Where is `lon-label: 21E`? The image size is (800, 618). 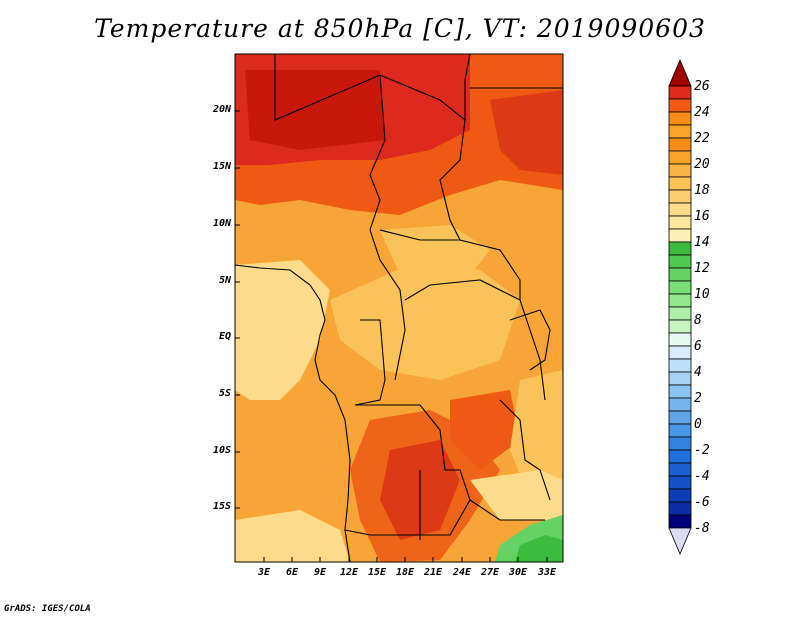
lon-label: 21E is located at coordinates (433, 572).